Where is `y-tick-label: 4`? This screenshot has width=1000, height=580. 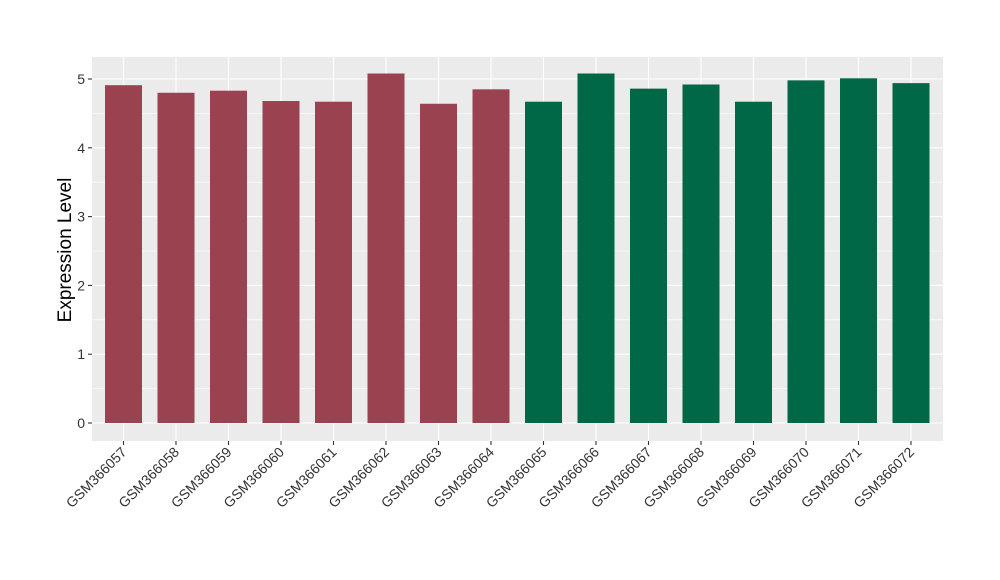 y-tick-label: 4 is located at coordinates (81, 148).